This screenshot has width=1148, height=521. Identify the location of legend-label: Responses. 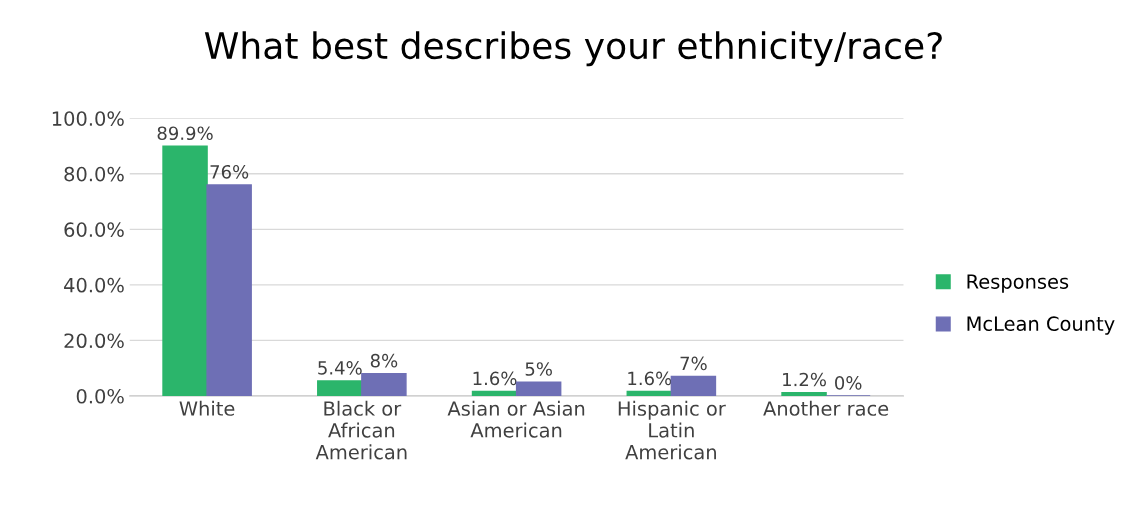
(1018, 283).